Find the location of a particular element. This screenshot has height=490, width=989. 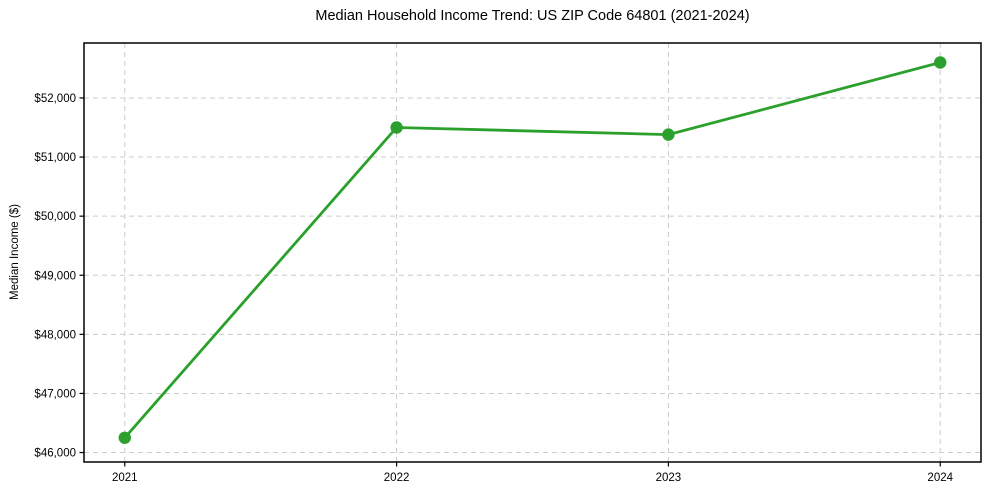

y-tick-label: $49,000 is located at coordinates (55, 276).